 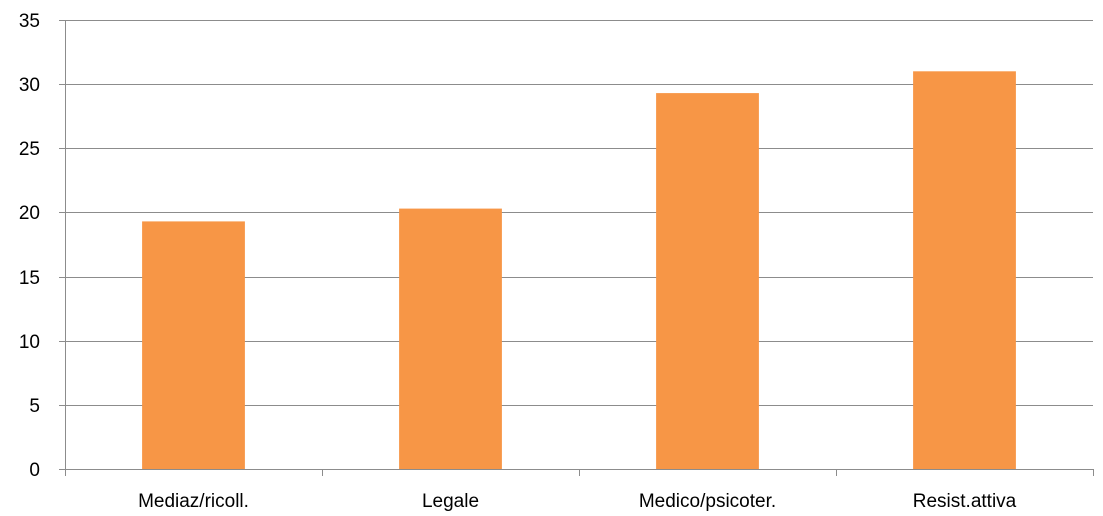 I want to click on y-tick-labels: 0 5 10 15 20 25 30 35, so click(x=29, y=246).